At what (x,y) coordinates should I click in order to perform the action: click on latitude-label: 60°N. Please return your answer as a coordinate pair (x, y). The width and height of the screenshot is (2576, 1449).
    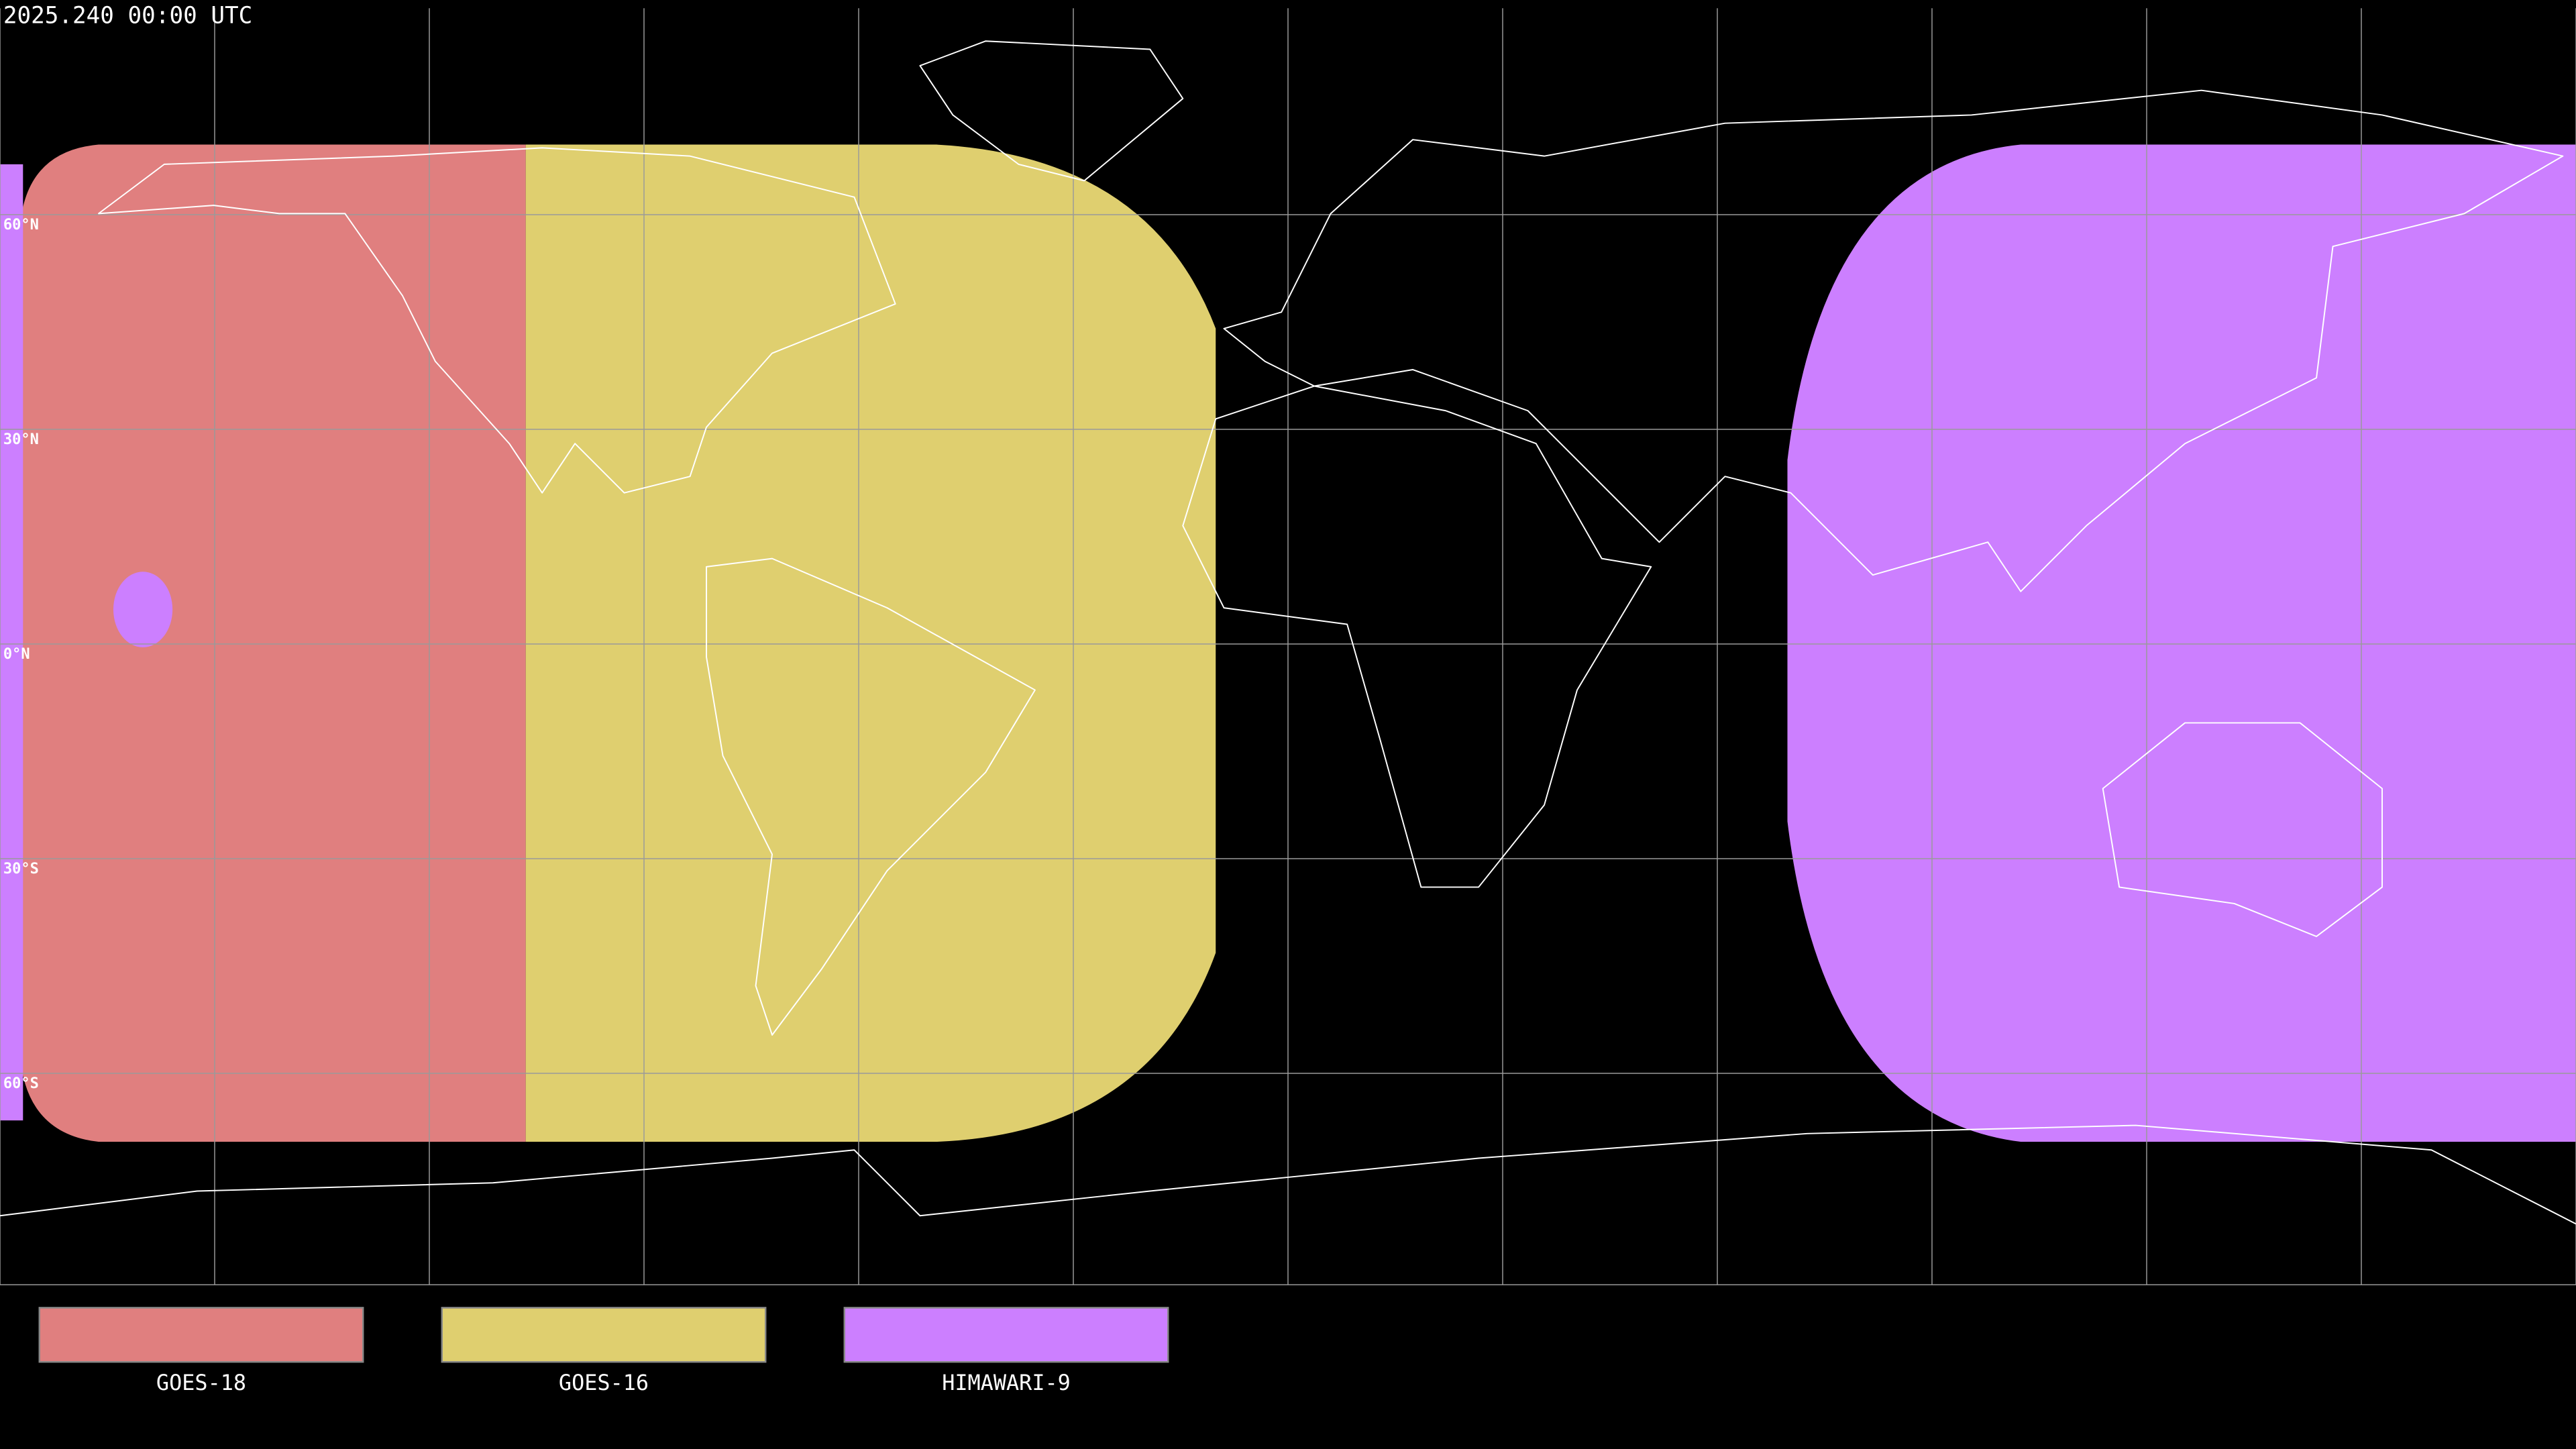
    Looking at the image, I should click on (21, 225).